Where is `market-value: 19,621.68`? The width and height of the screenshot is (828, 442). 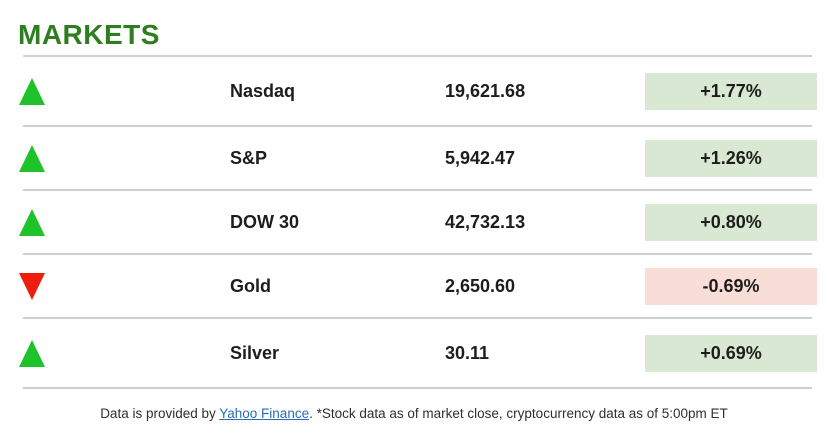
market-value: 19,621.68 is located at coordinates (485, 90).